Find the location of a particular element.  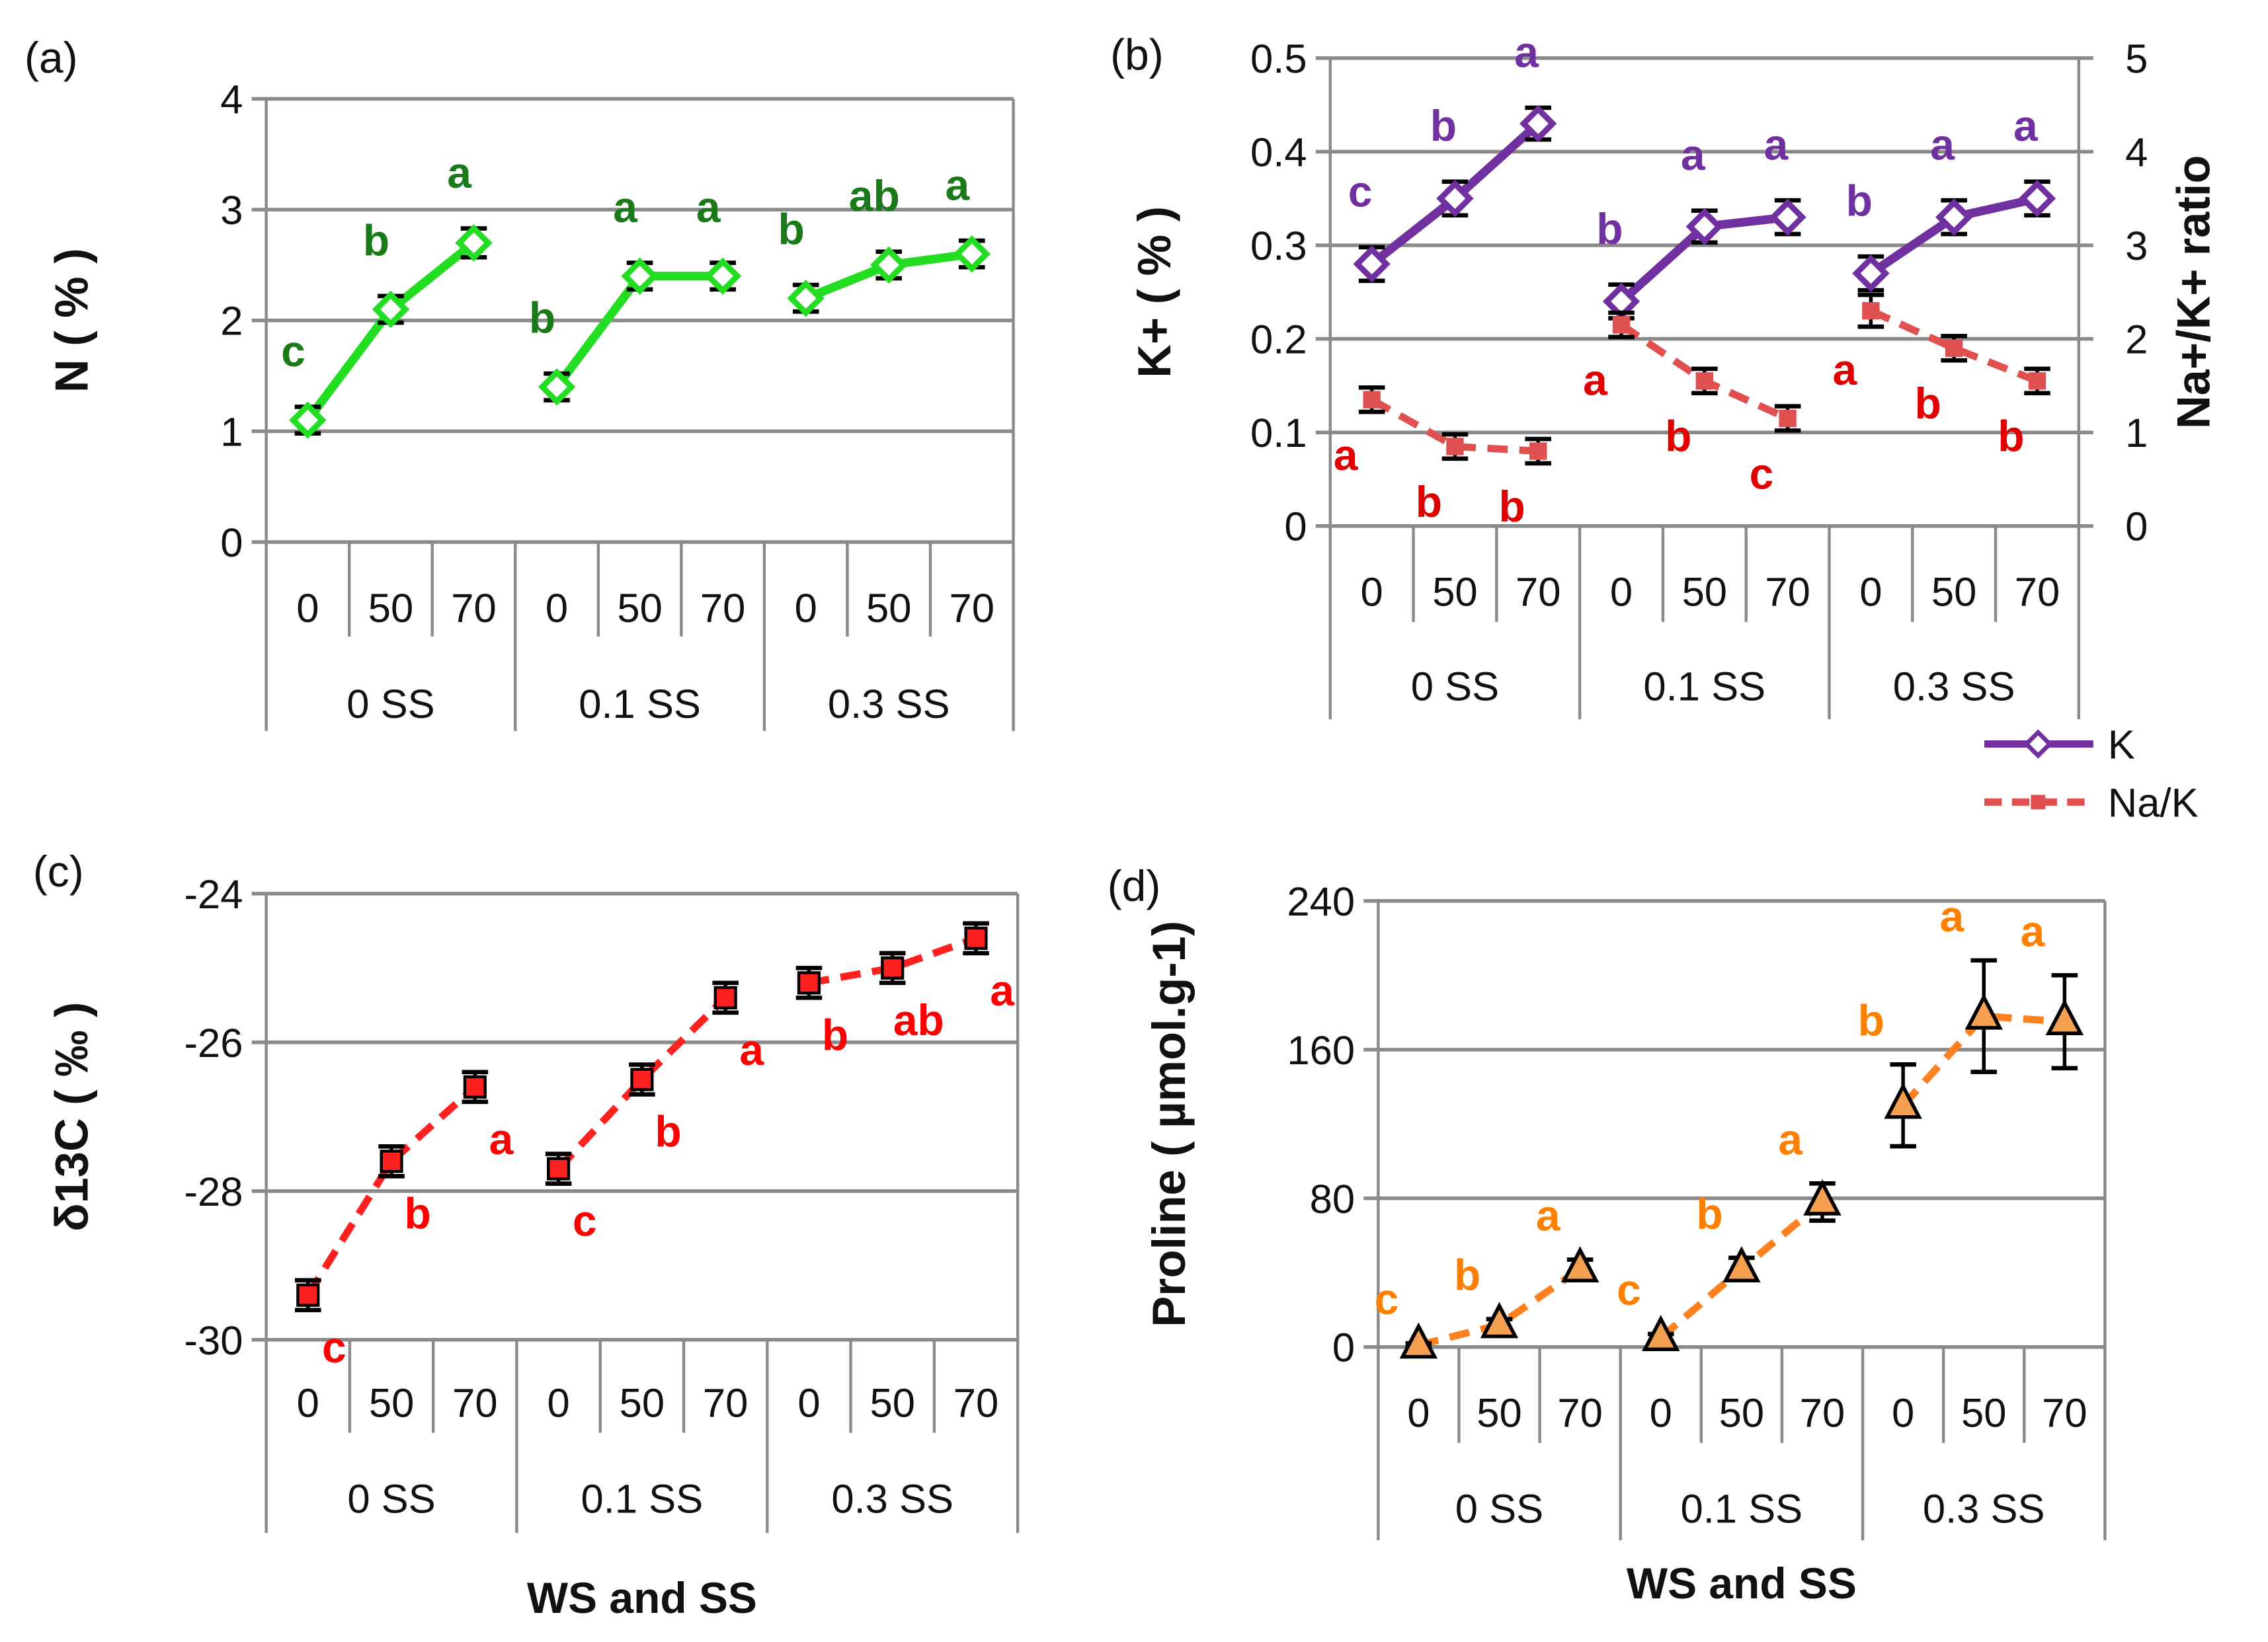

panel-label: (d) is located at coordinates (1135, 885).